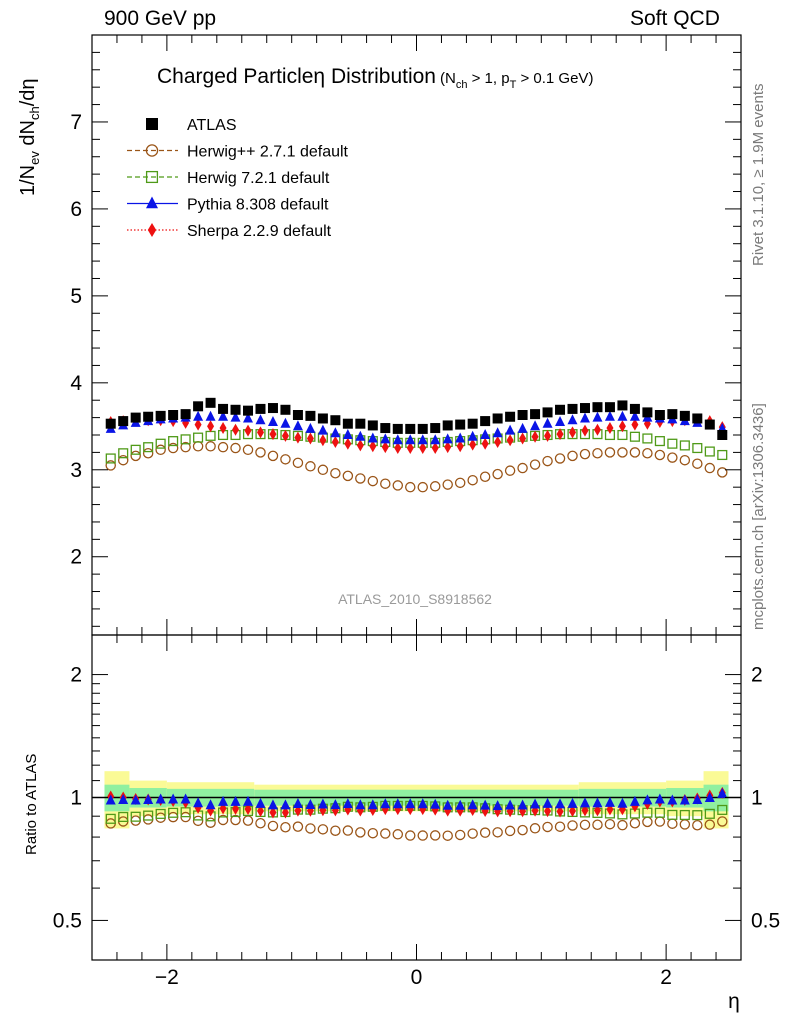 This screenshot has height=1024, width=786. Describe the element at coordinates (722, 809) in the screenshot. I see `ratio-point-herwig-7-2-1-default` at that location.